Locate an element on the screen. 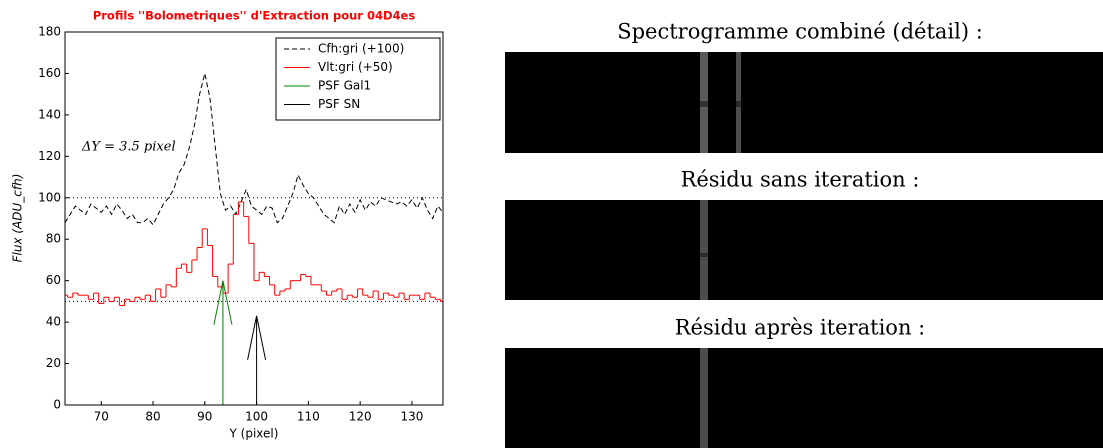  legend-label: PSF SN is located at coordinates (339, 104).